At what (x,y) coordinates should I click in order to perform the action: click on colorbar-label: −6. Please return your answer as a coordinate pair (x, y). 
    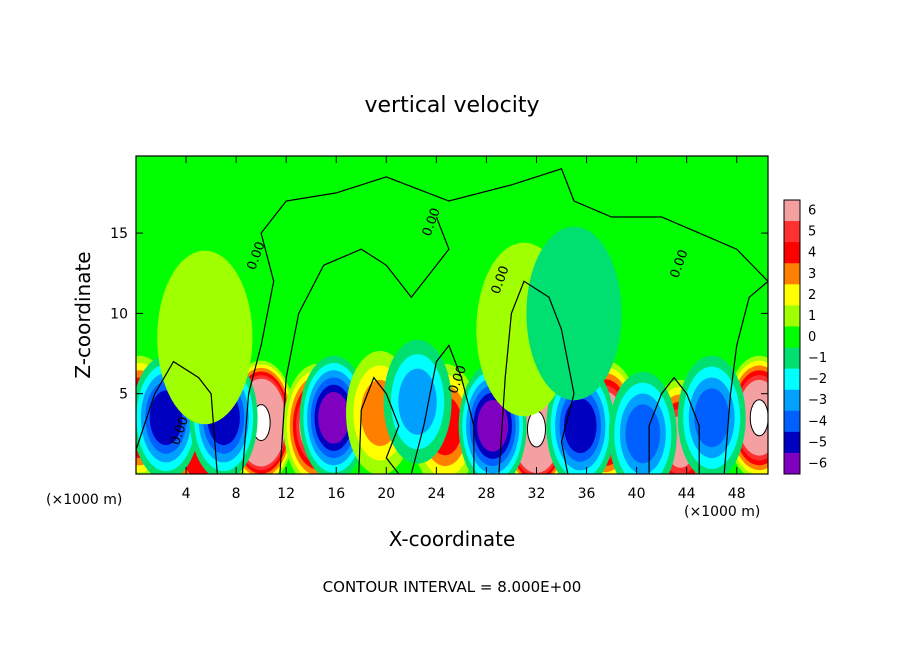
    Looking at the image, I should click on (817, 463).